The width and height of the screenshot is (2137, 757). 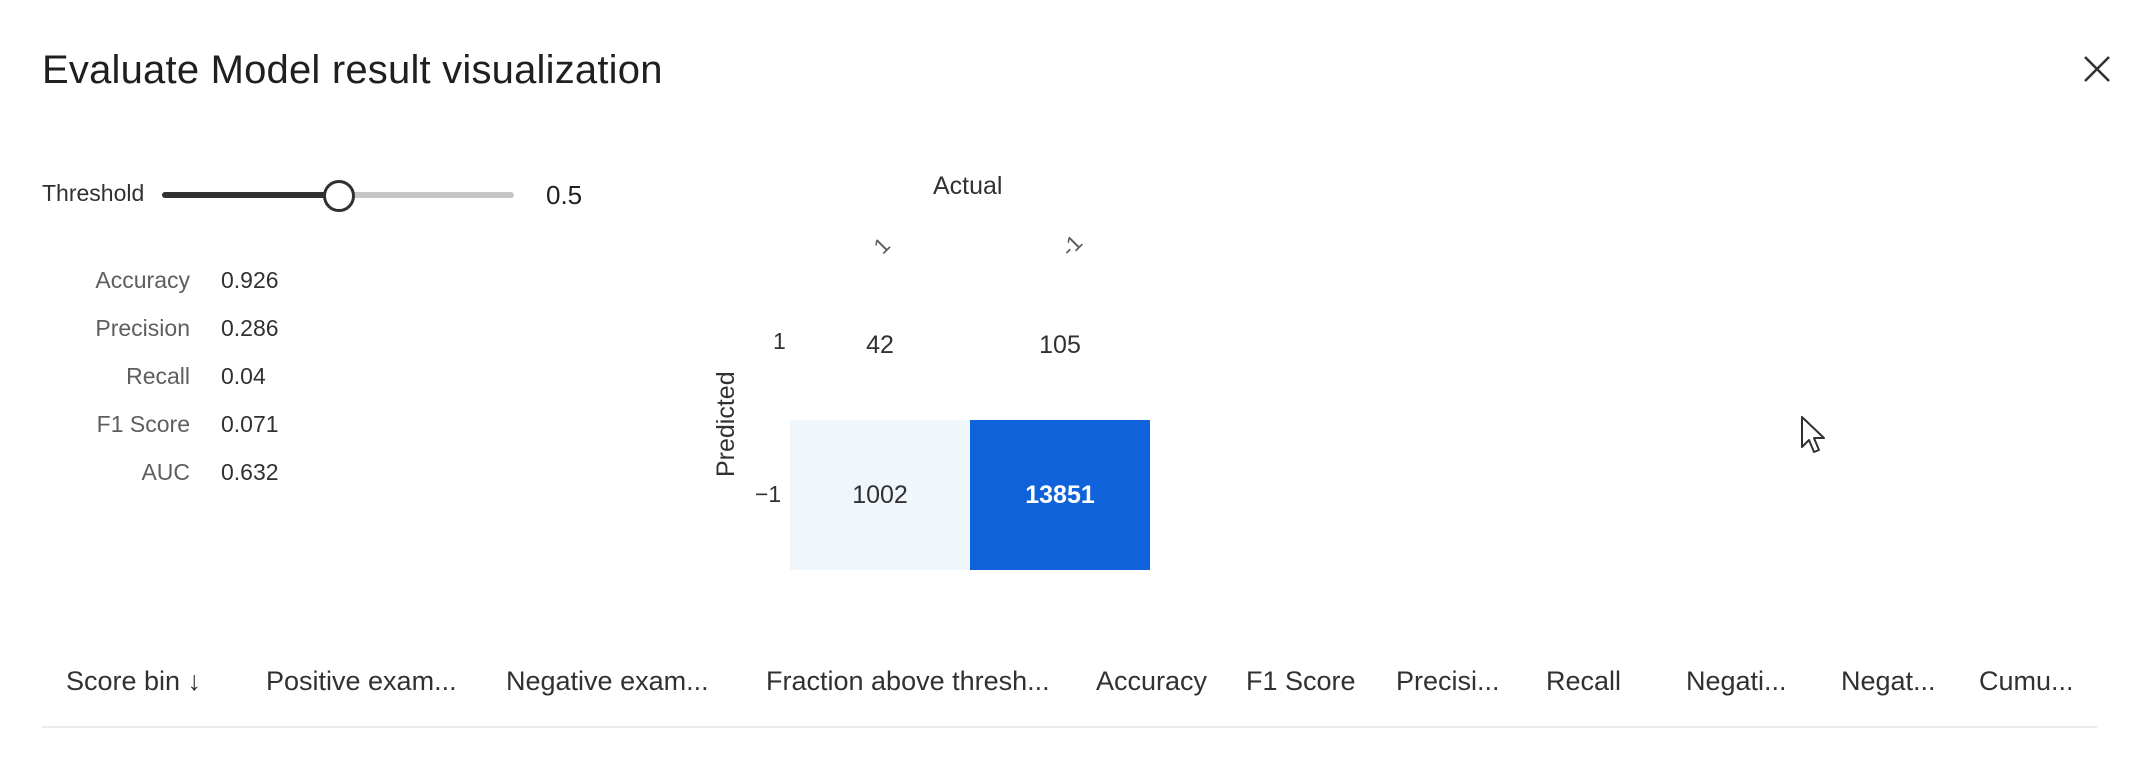 I want to click on confusion-matrix-predicted-title: Predicted, so click(x=726, y=424).